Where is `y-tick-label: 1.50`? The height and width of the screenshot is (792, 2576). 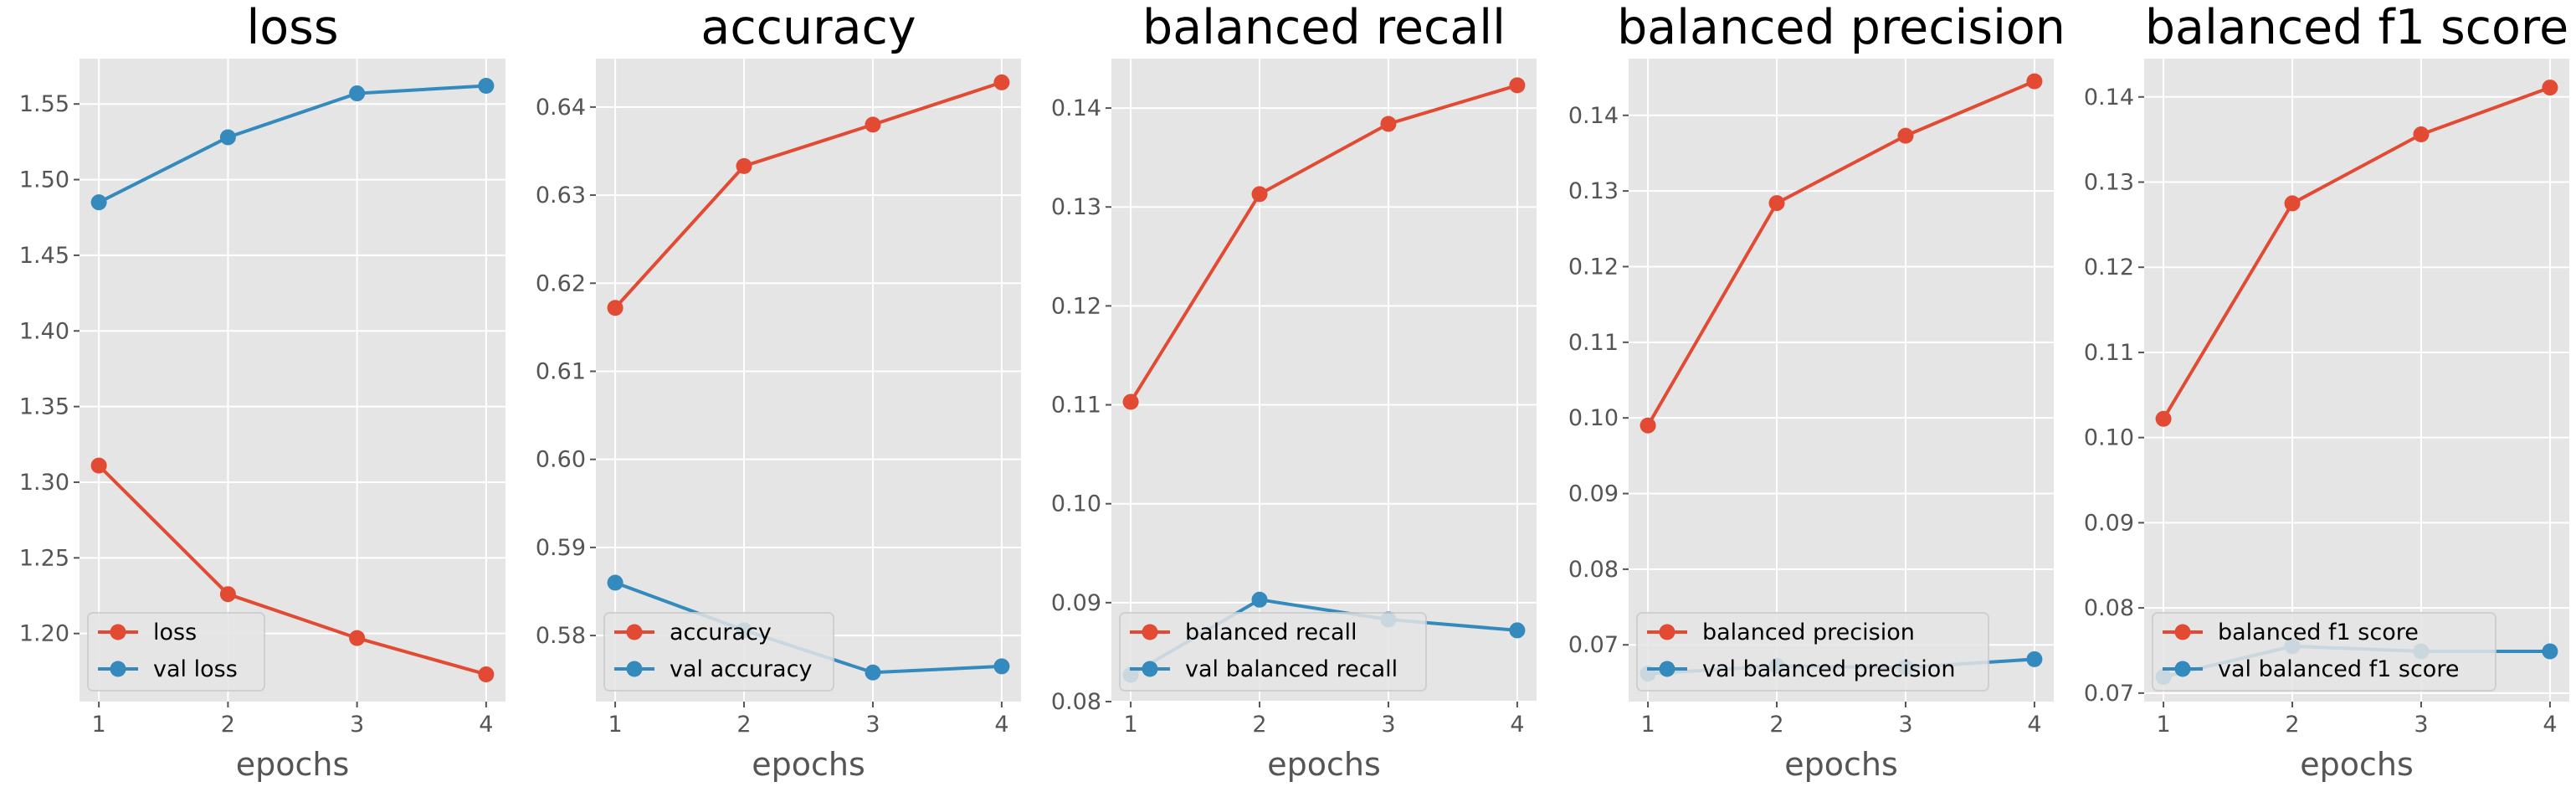
y-tick-label: 1.50 is located at coordinates (44, 180).